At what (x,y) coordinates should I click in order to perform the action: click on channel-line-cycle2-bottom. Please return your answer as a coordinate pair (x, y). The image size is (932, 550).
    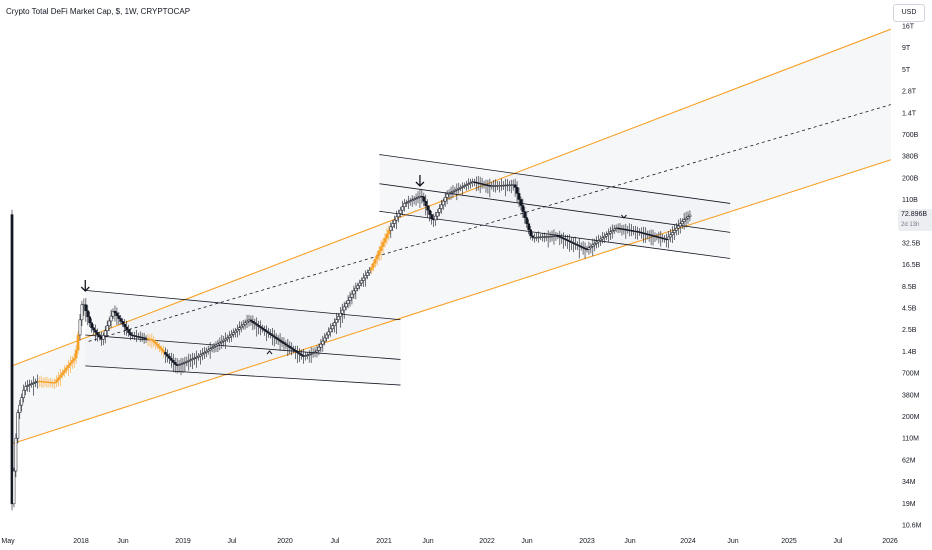
    Looking at the image, I should click on (555, 234).